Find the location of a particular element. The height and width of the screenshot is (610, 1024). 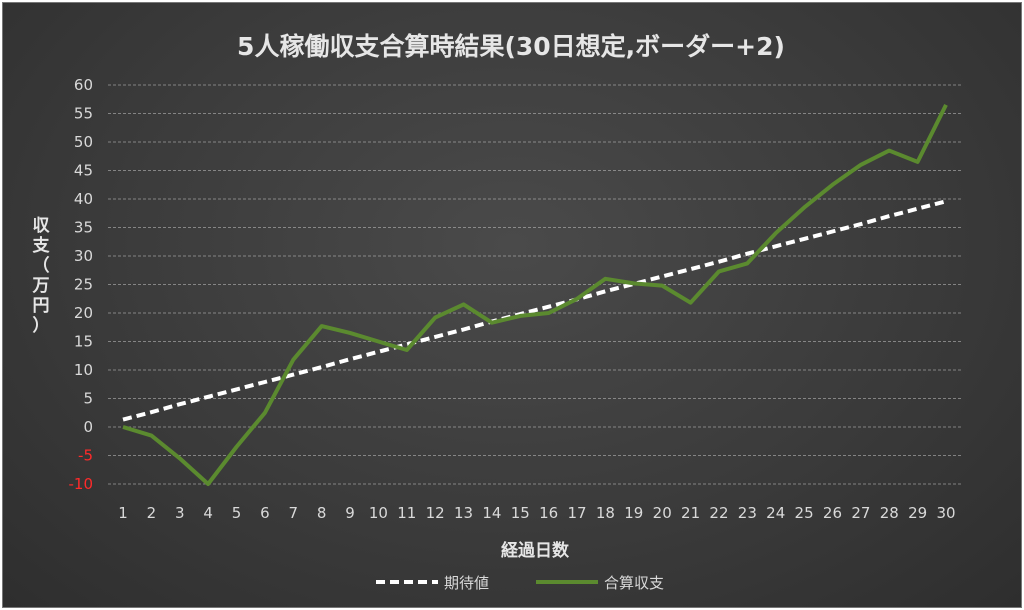

x-tick-label: 29 is located at coordinates (917, 513).